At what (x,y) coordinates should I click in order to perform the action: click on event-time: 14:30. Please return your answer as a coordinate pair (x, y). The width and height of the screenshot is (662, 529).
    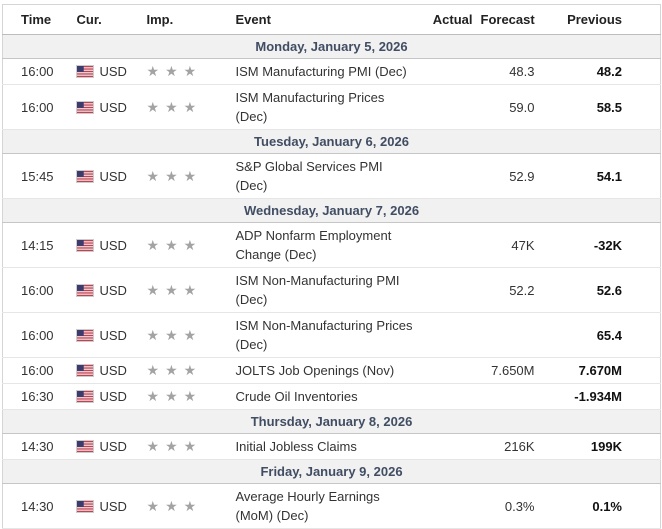
    Looking at the image, I should click on (35, 446).